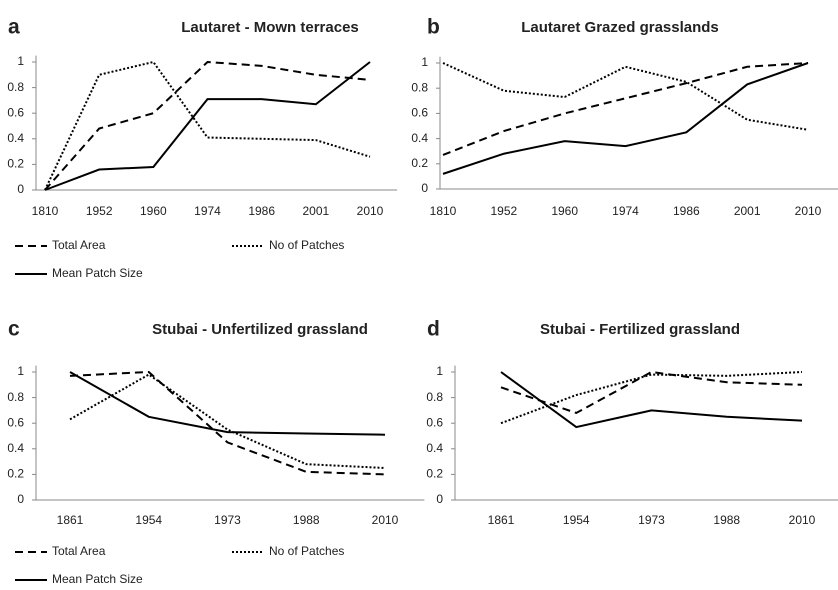 The height and width of the screenshot is (590, 838). Describe the element at coordinates (433, 27) in the screenshot. I see `panel-letter: b` at that location.